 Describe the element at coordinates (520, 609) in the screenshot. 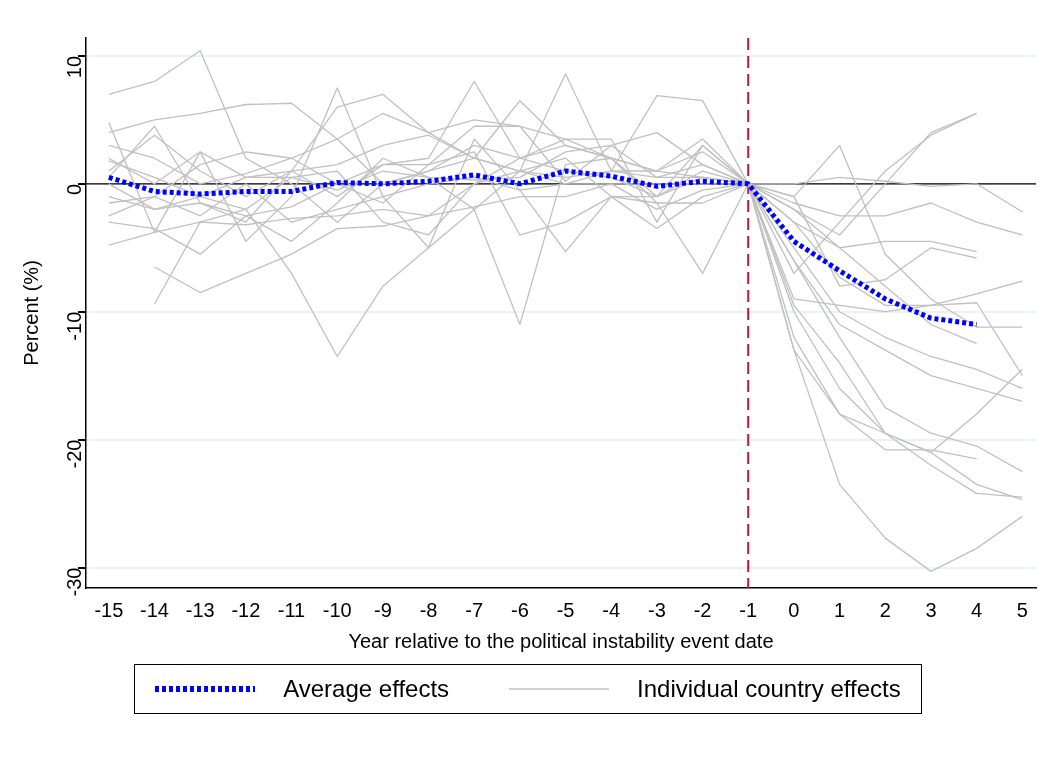

I see `x-tick-label: -6` at that location.